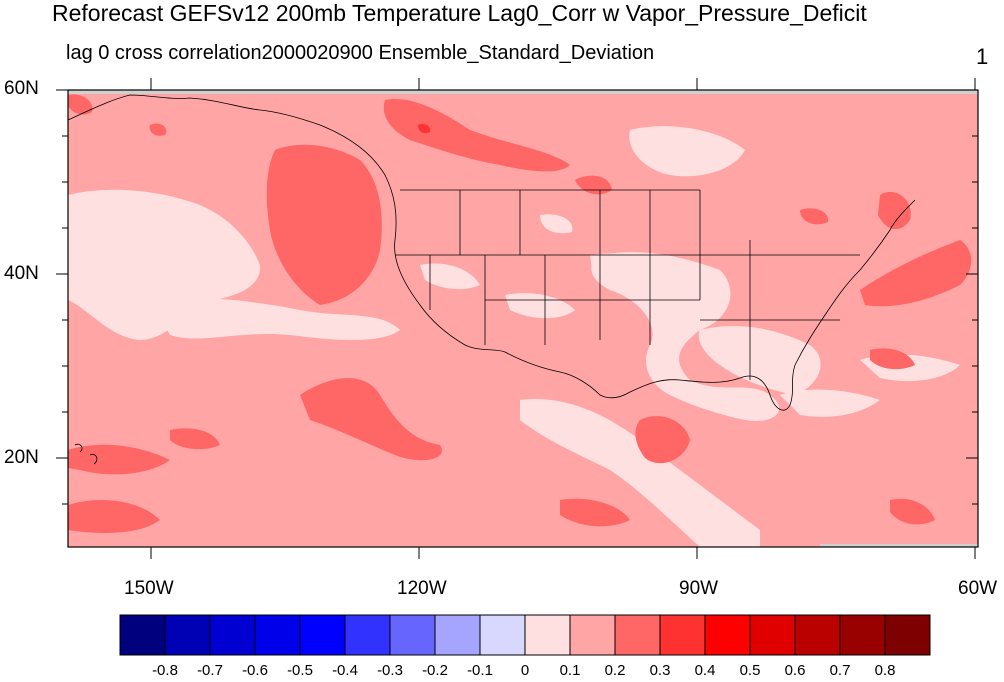  I want to click on colorbar-label: -0.2, so click(435, 670).